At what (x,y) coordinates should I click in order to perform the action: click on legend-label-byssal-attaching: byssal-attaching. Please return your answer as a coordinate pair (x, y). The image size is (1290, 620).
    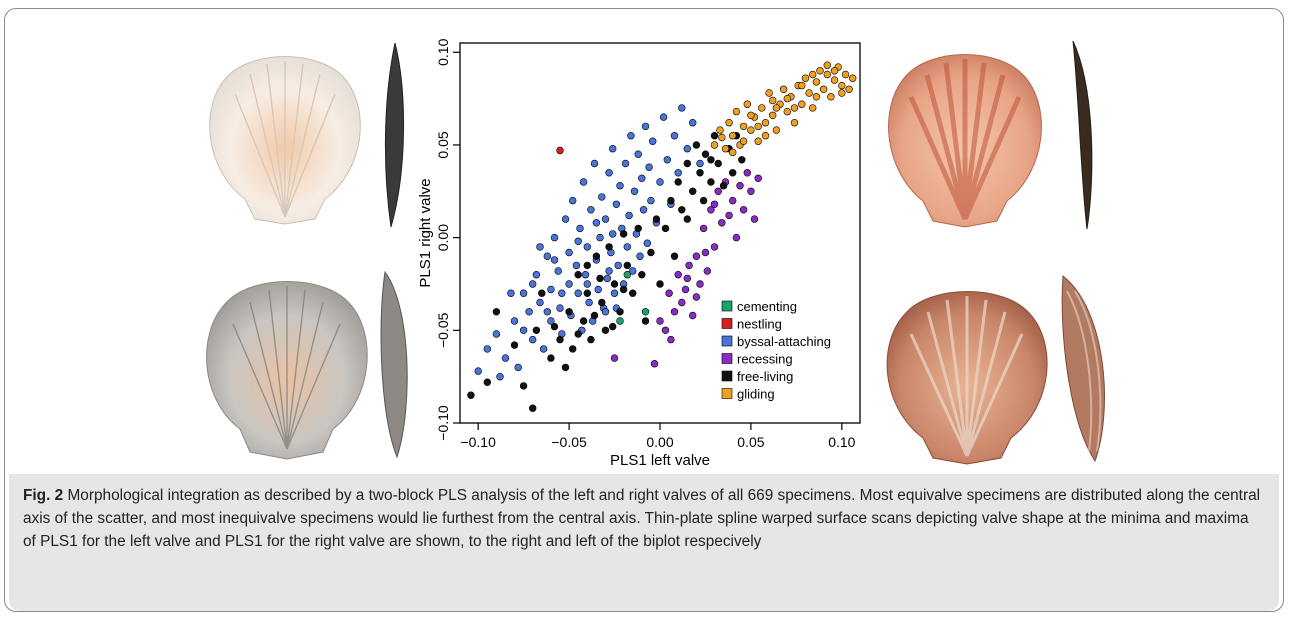
    Looking at the image, I should click on (784, 341).